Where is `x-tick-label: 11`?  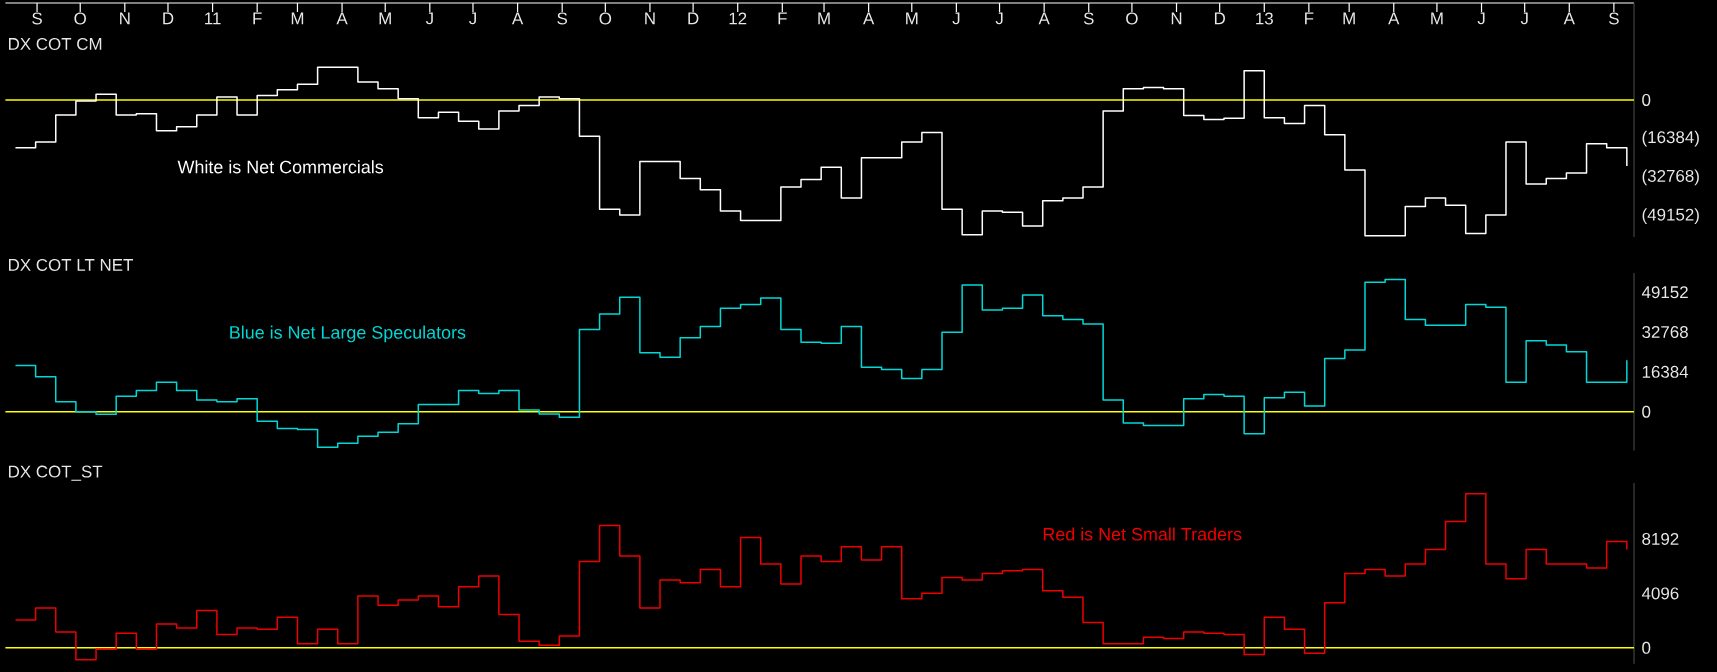
x-tick-label: 11 is located at coordinates (213, 18).